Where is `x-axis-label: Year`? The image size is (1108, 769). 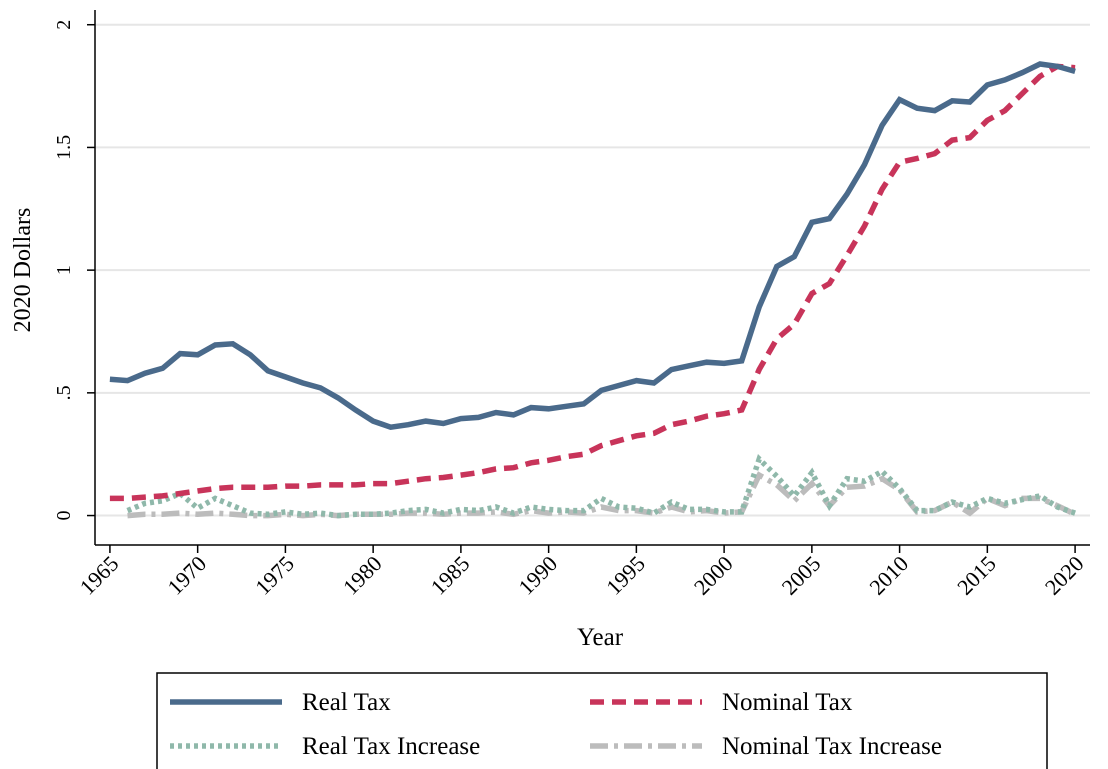
x-axis-label: Year is located at coordinates (600, 637).